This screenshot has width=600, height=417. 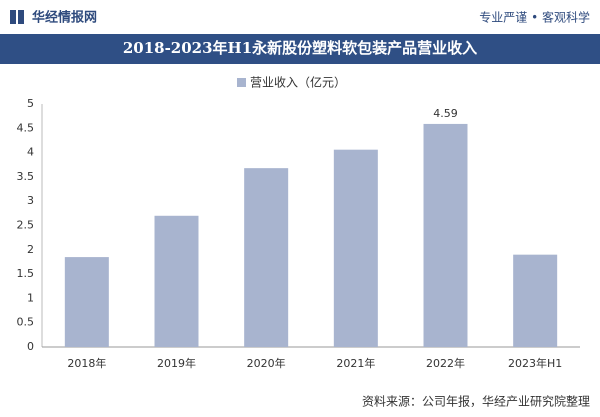 I want to click on legend-swatch, so click(x=241, y=82).